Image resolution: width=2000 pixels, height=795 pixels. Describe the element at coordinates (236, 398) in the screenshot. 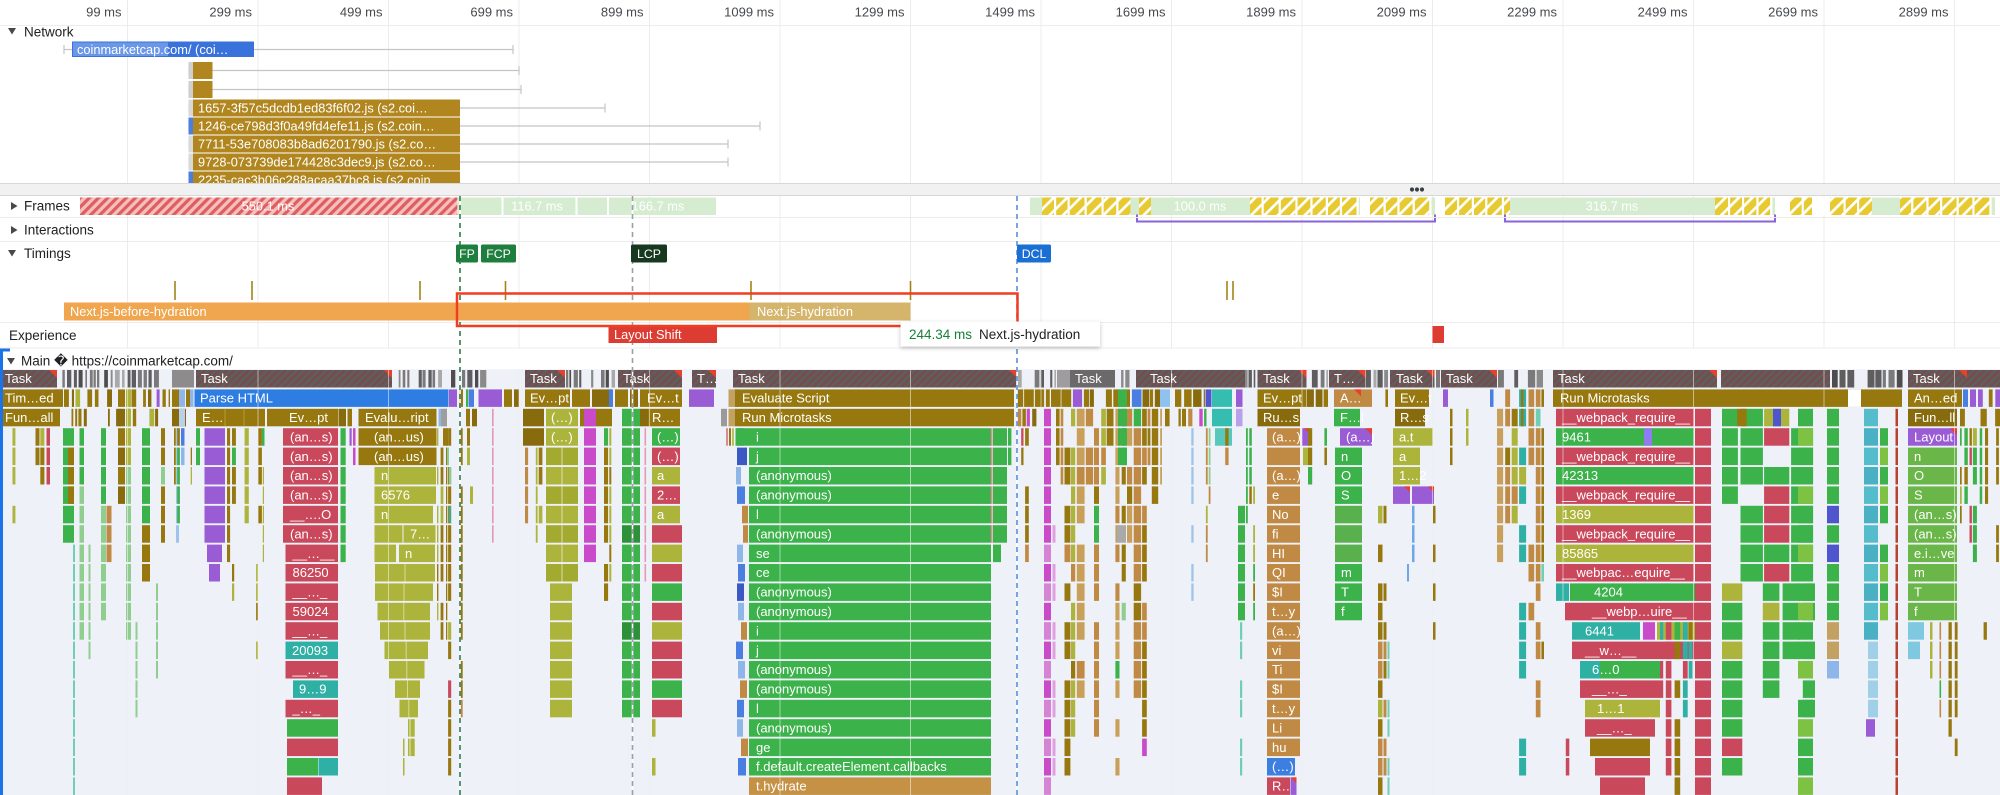

I see `svg-text: Parse HTML` at that location.